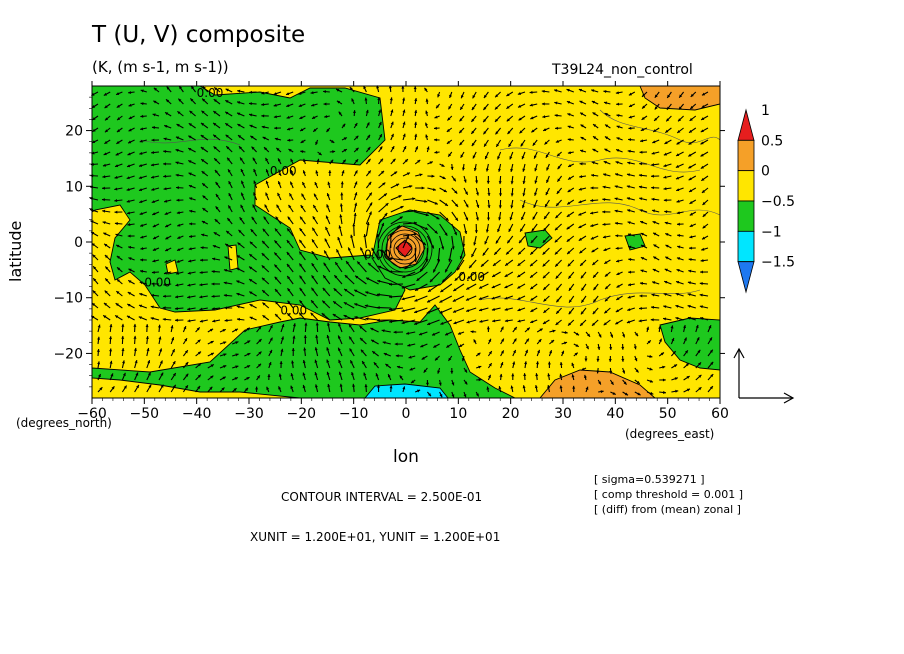 The height and width of the screenshot is (654, 904). Describe the element at coordinates (405, 249) in the screenshot. I see `core-contour` at that location.